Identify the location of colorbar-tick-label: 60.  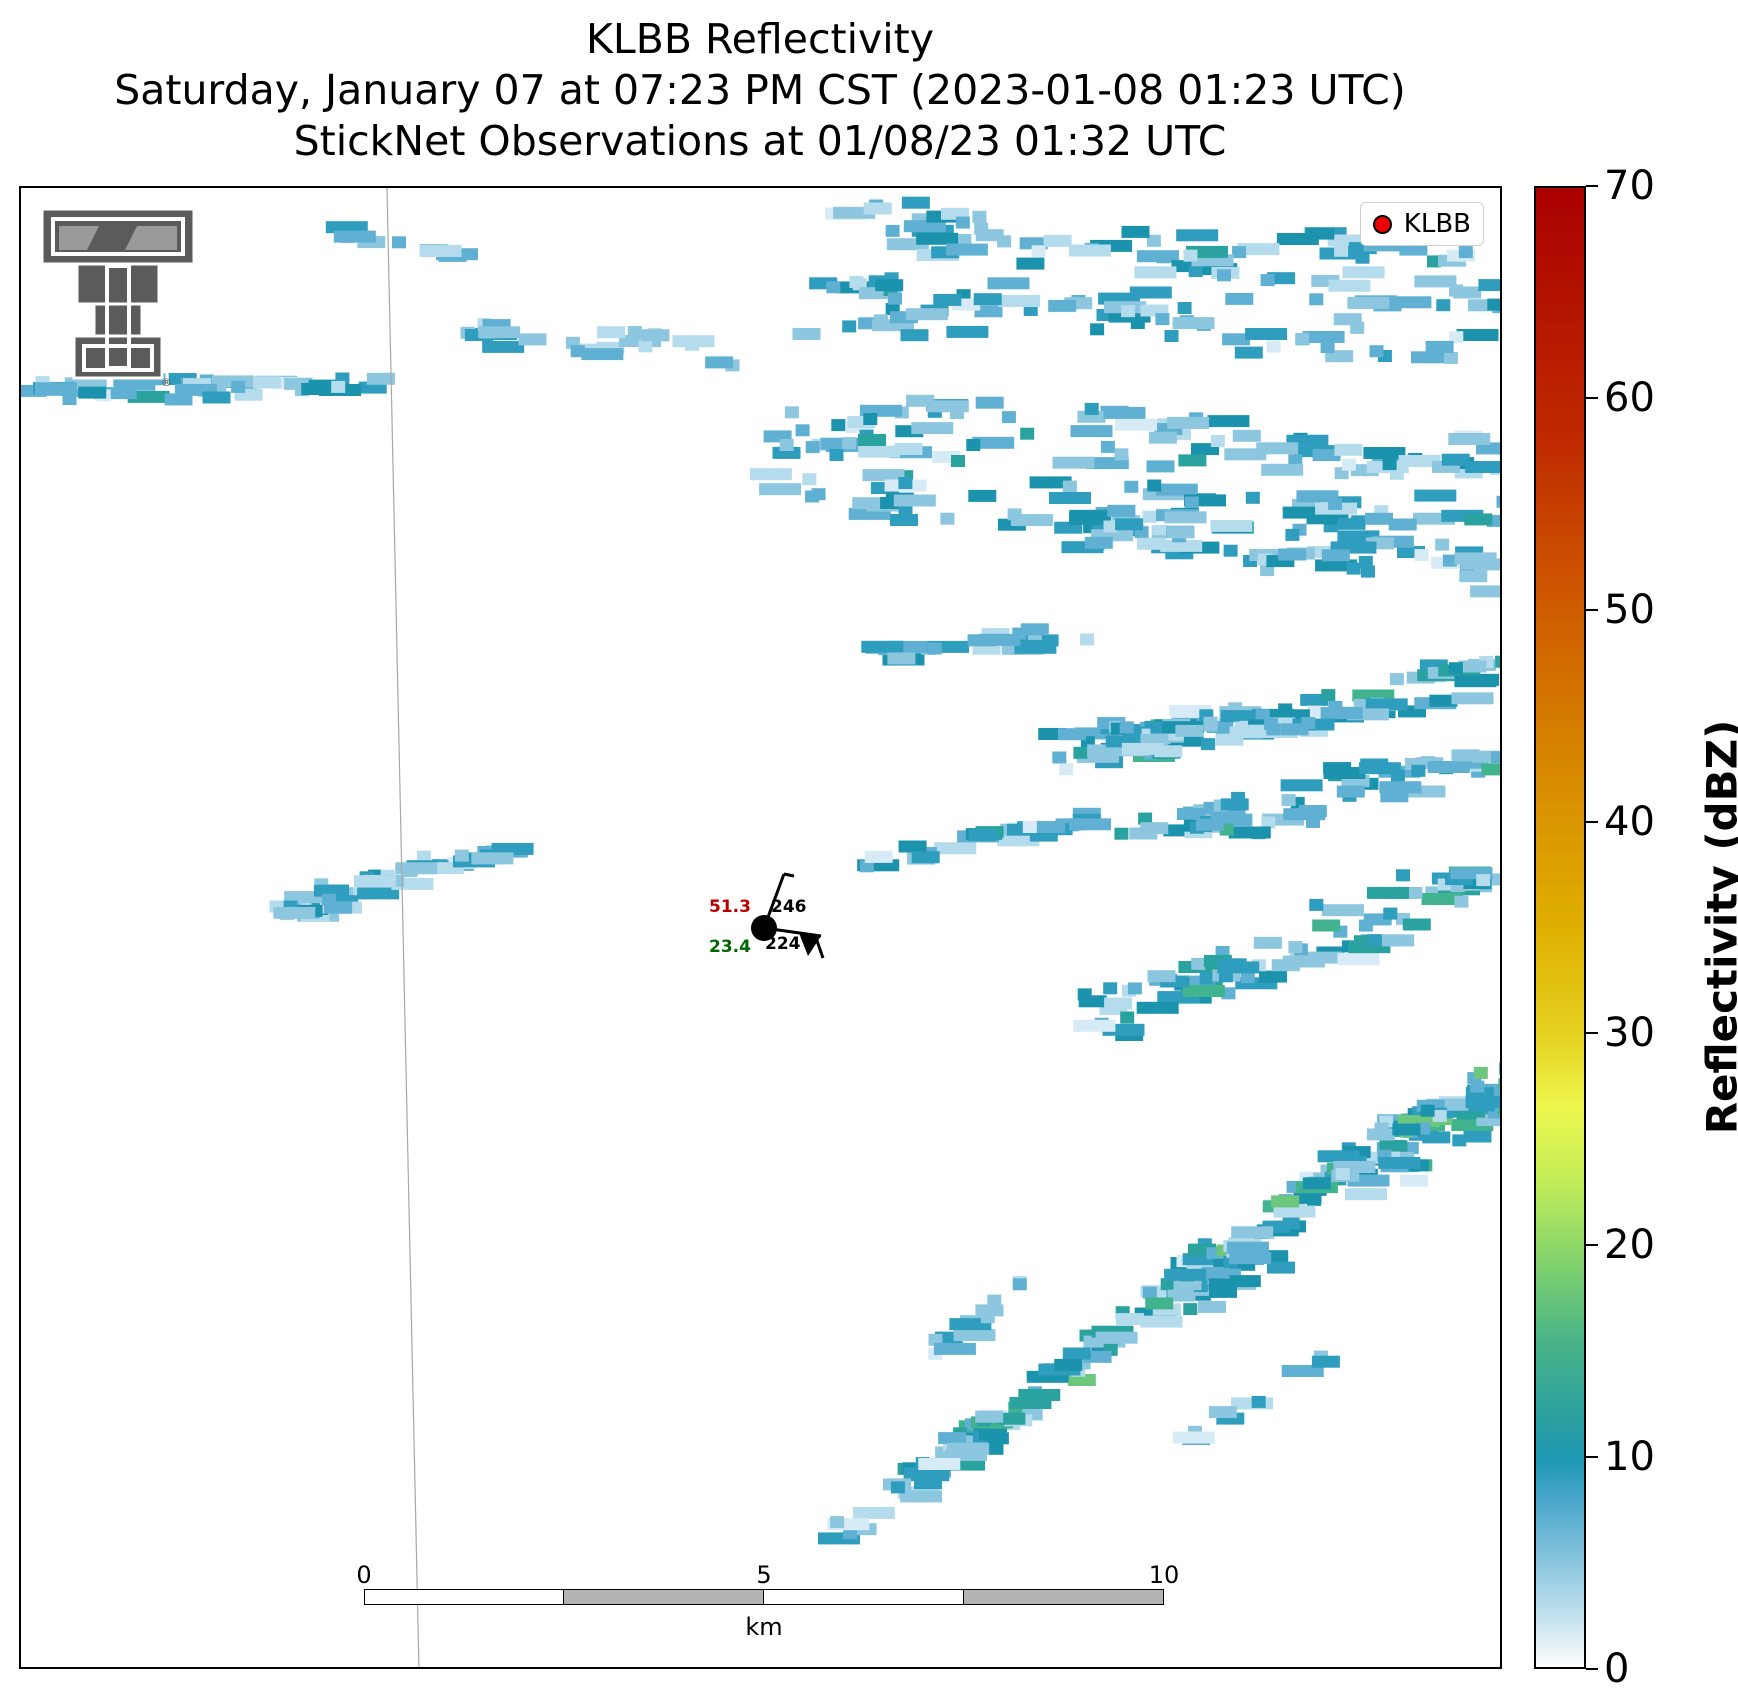
(1629, 397).